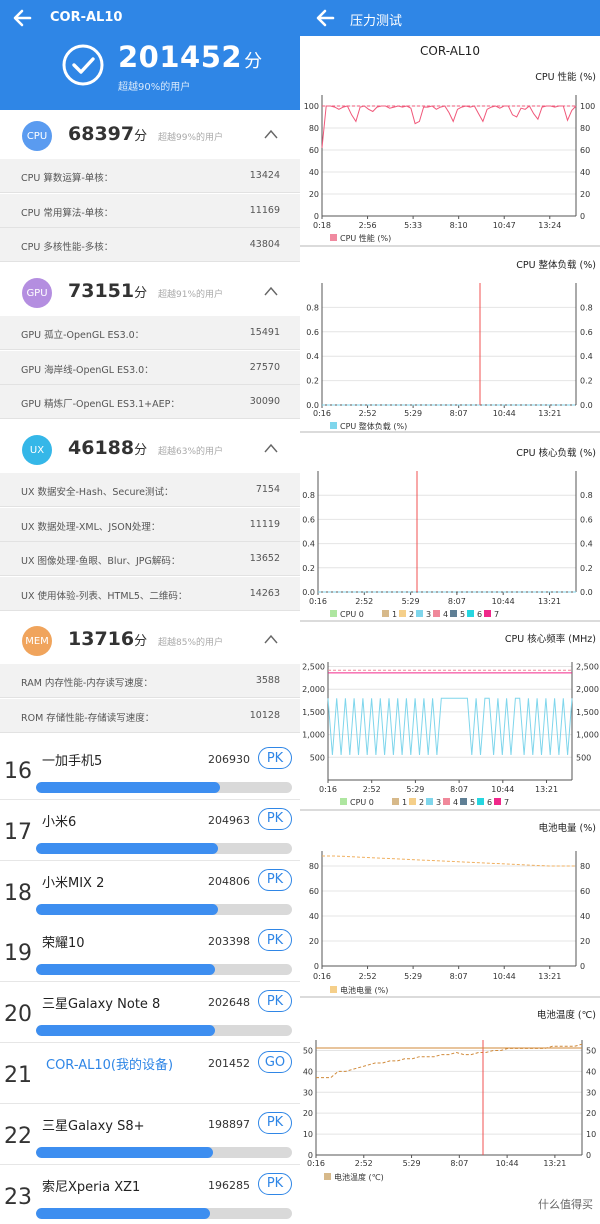 This screenshot has height=1224, width=600. I want to click on x-tick-label: 0:18, so click(322, 225).